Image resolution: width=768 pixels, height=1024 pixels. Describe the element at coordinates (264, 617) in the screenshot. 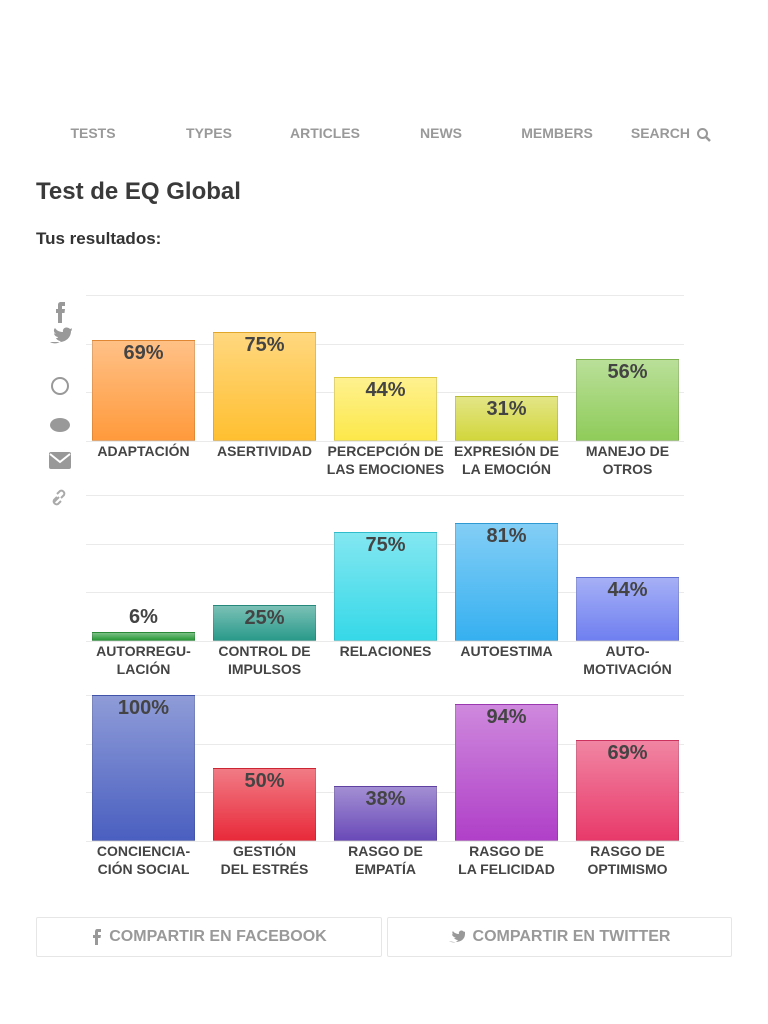

I see `value-label: 25%` at that location.